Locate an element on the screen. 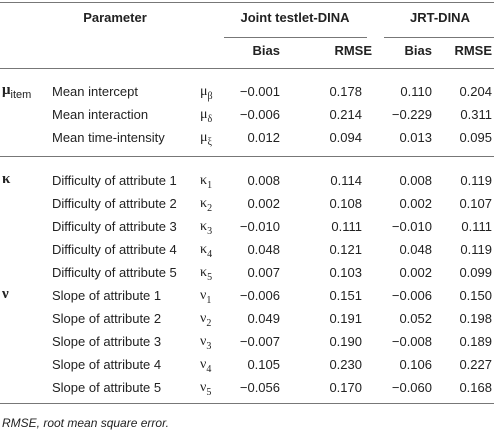 The image size is (494, 432). parameter-name: Difficulty of attribute 5 is located at coordinates (114, 272).